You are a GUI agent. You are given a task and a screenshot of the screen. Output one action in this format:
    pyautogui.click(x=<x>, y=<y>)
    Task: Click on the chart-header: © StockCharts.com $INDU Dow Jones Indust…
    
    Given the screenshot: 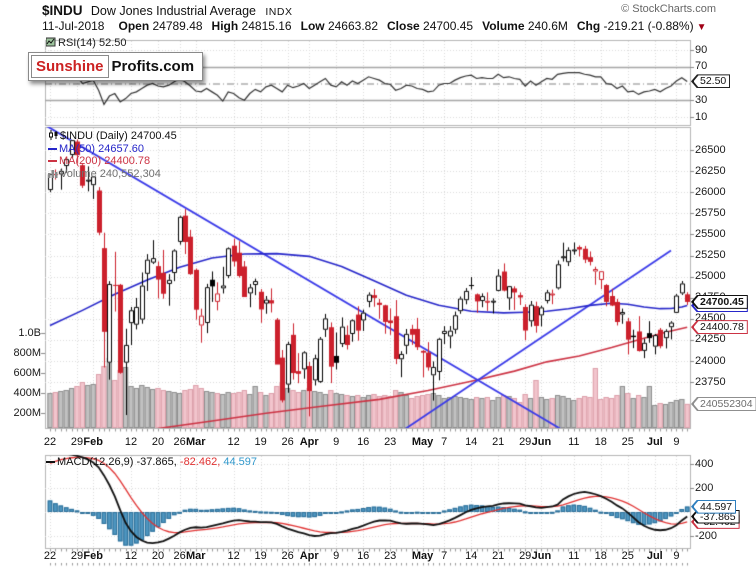 What is the action you would take?
    pyautogui.click(x=379, y=10)
    